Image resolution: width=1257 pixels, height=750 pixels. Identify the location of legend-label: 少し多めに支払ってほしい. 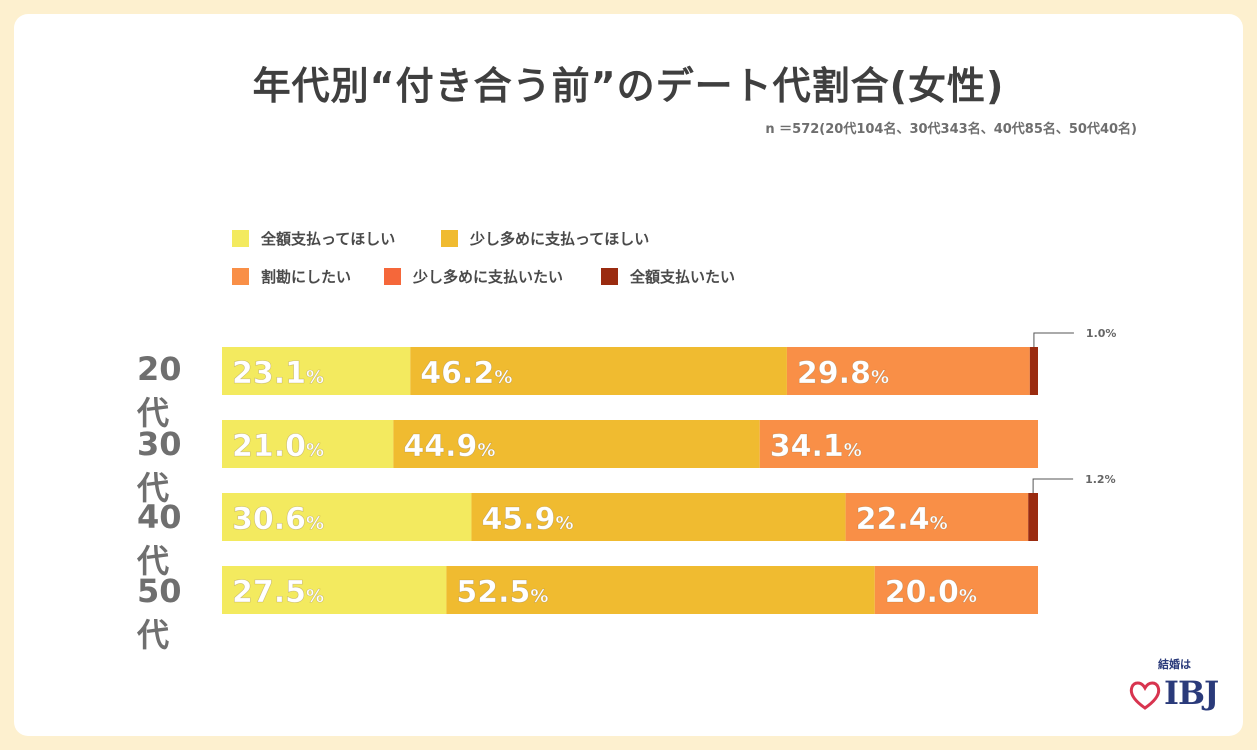
(560, 239).